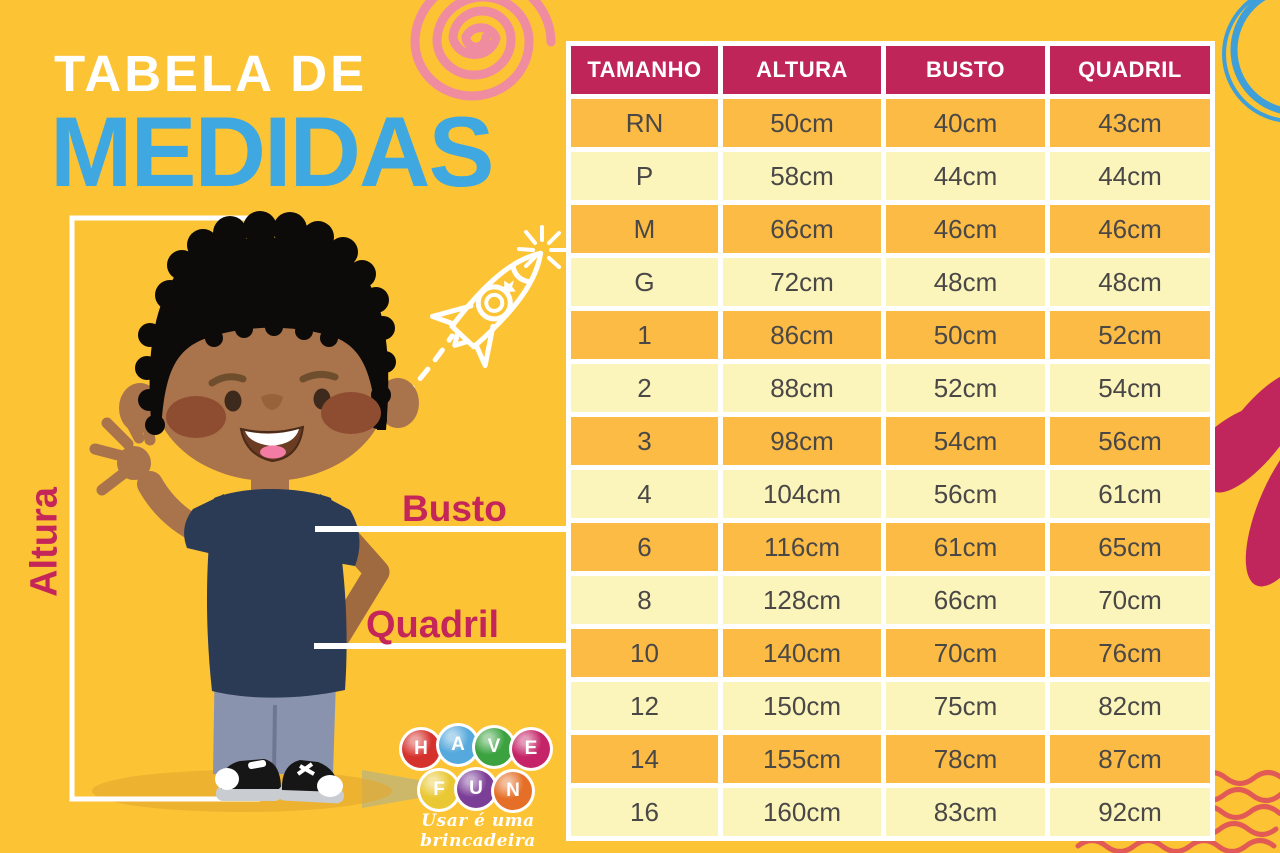 Image resolution: width=1280 pixels, height=853 pixels. Describe the element at coordinates (1130, 335) in the screenshot. I see `table-cell: 52cm` at that location.